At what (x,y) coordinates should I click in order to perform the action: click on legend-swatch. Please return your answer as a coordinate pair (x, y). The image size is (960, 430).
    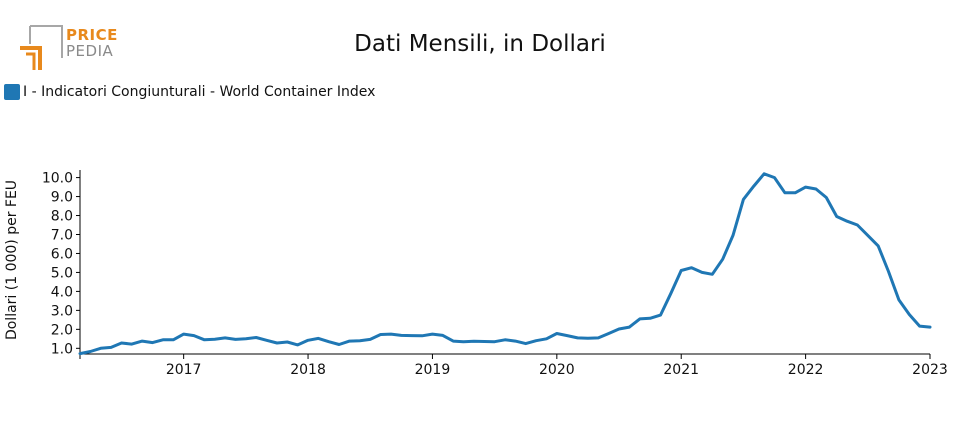
    Looking at the image, I should click on (12, 92).